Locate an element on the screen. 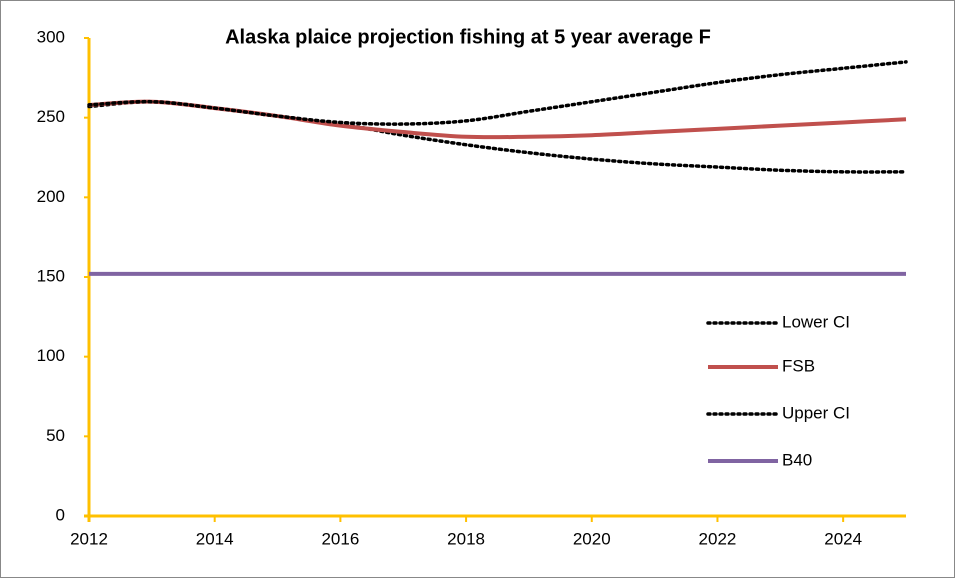 The height and width of the screenshot is (579, 956). y-tick-label: 150 is located at coordinates (51, 275).